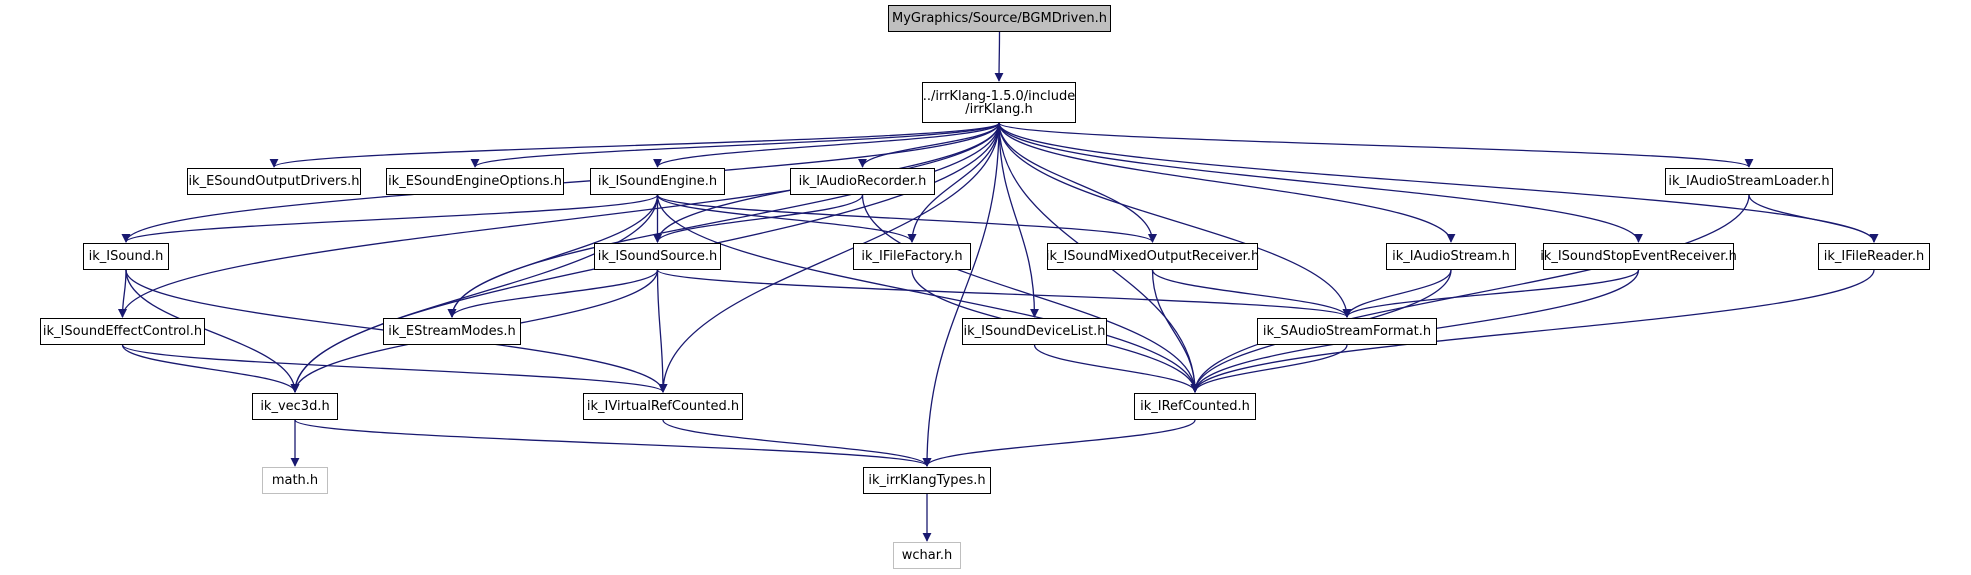 Image resolution: width=1971 pixels, height=575 pixels. Describe the element at coordinates (210, 368) in the screenshot. I see `edge-isoundeffect-to-vec3d` at that location.